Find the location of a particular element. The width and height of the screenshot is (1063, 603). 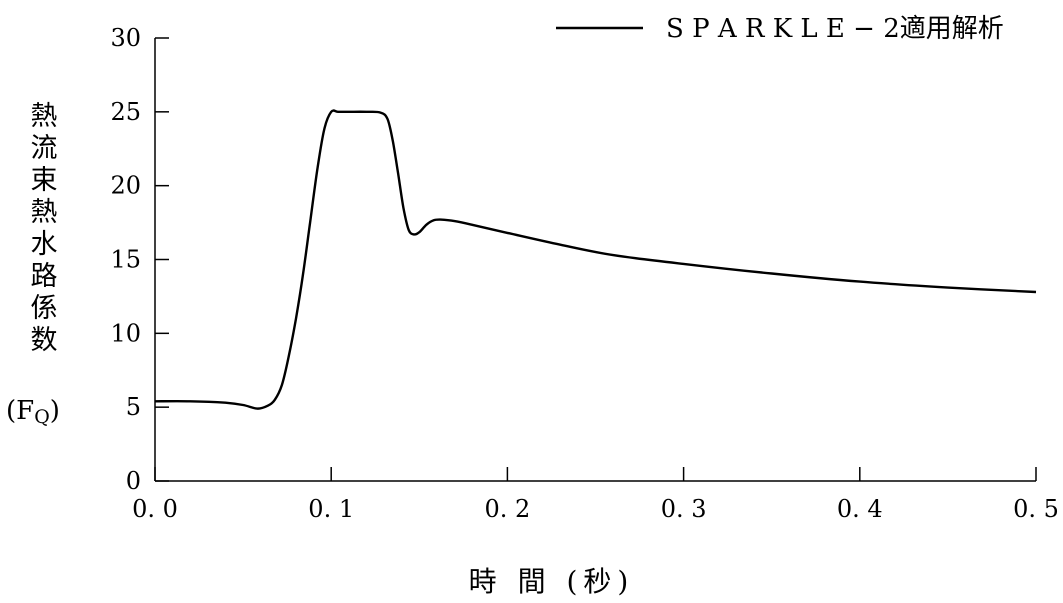

x-axis-label: 時 間 (秒) is located at coordinates (551, 581).